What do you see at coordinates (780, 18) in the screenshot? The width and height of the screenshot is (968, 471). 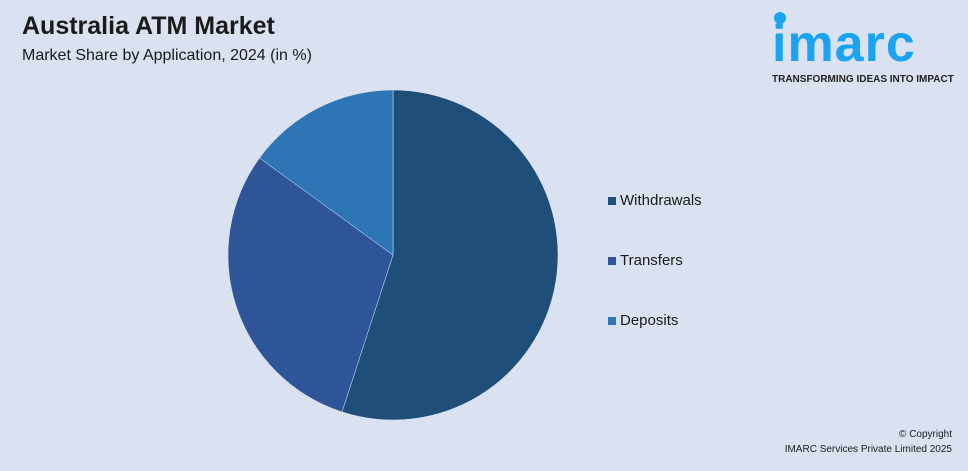 I see `logo-dot` at bounding box center [780, 18].